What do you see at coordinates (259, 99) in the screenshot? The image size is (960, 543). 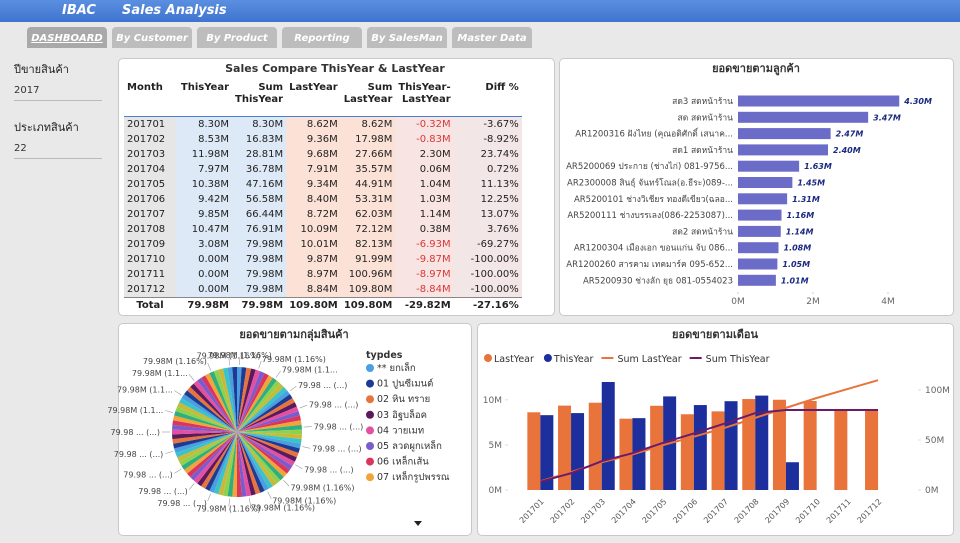 I see `column-header: Sum ThisYear` at bounding box center [259, 99].